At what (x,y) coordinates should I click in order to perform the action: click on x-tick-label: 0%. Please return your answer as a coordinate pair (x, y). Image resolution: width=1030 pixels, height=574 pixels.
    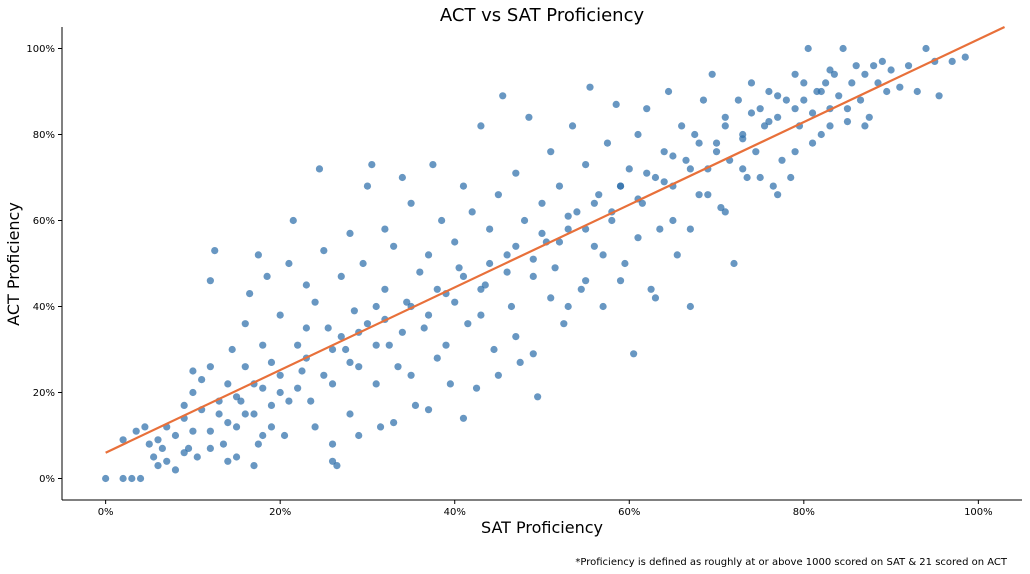
    Looking at the image, I should click on (106, 512).